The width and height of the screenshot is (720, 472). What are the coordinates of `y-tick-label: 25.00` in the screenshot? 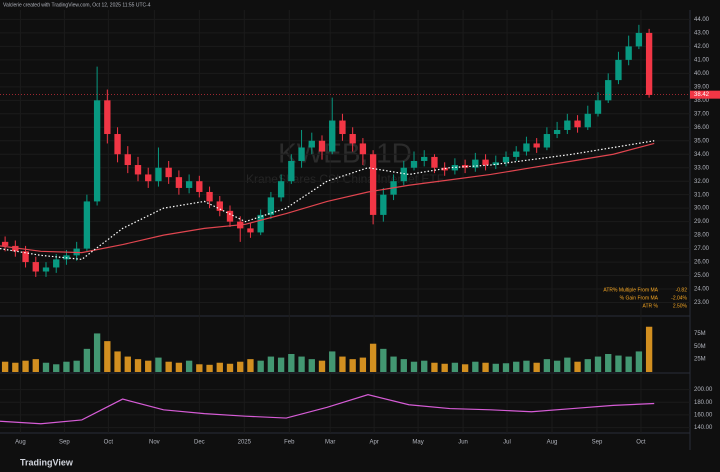 It's located at (702, 276).